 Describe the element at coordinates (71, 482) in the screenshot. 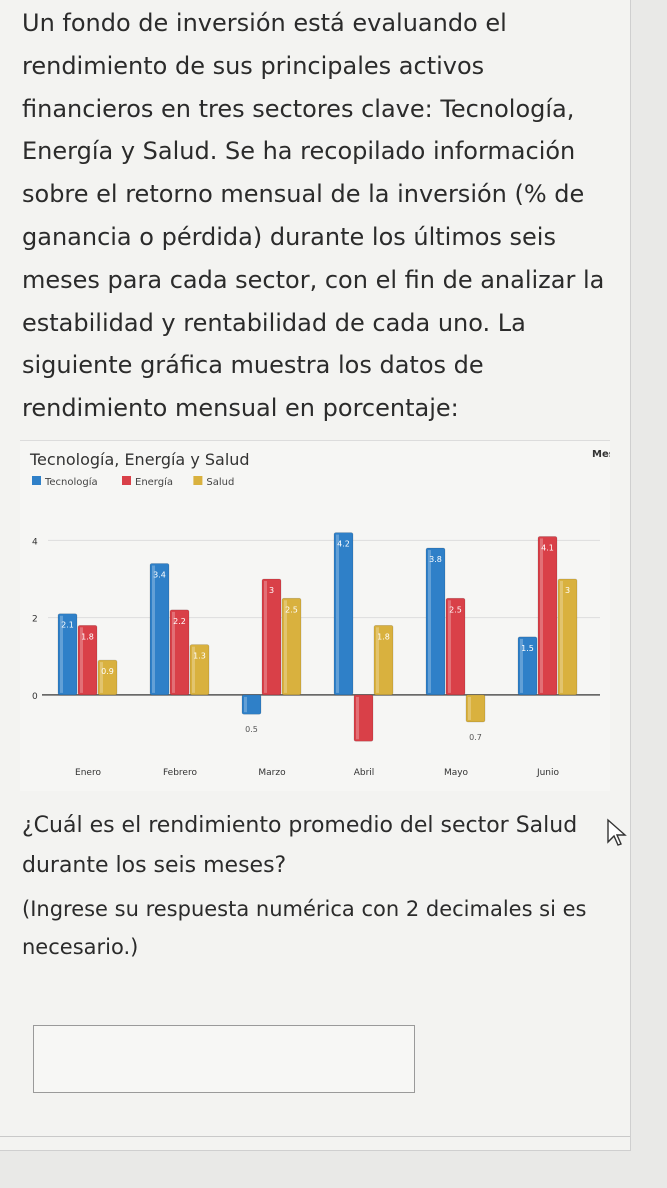

I see `legend-label-0: Tecnología` at that location.